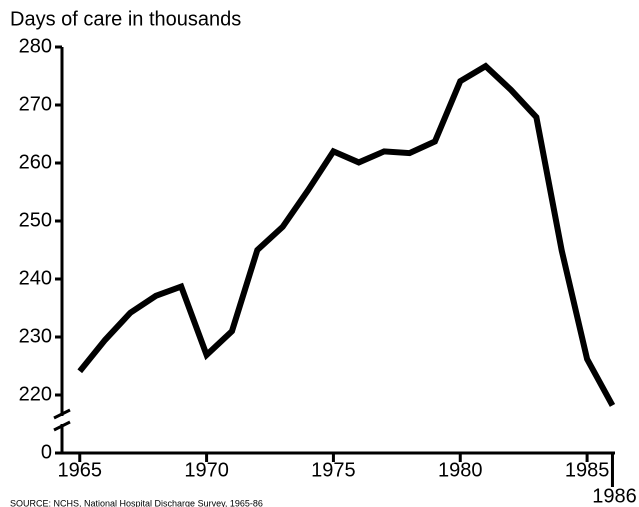 This screenshot has width=639, height=507. What do you see at coordinates (125, 19) in the screenshot?
I see `chart-title: Days of care in thousands` at bounding box center [125, 19].